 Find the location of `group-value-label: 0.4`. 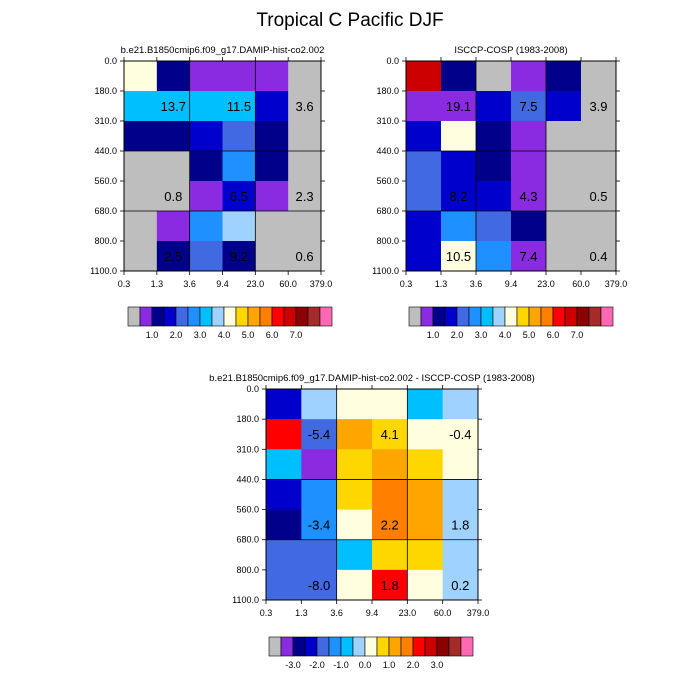

group-value-label: 0.4 is located at coordinates (598, 256).